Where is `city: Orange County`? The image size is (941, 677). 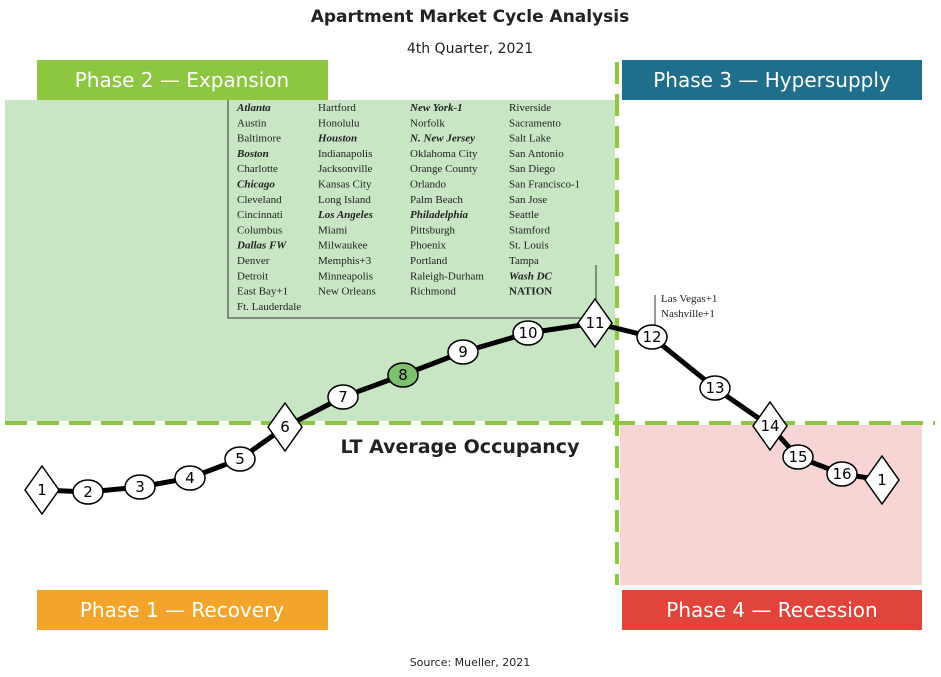
city: Orange County is located at coordinates (444, 169).